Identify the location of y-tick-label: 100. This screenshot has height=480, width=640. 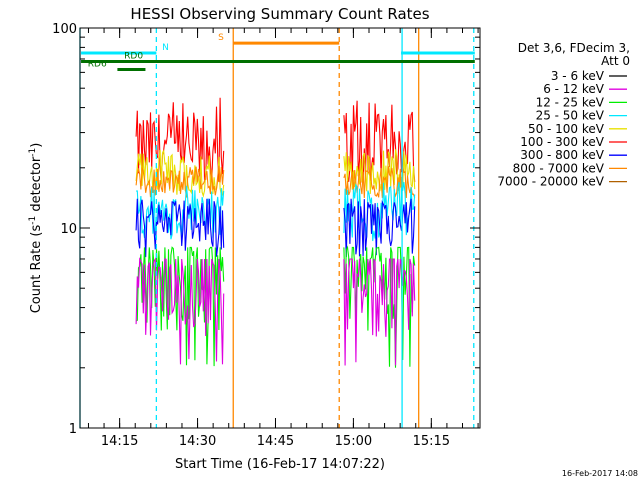
(64, 29).